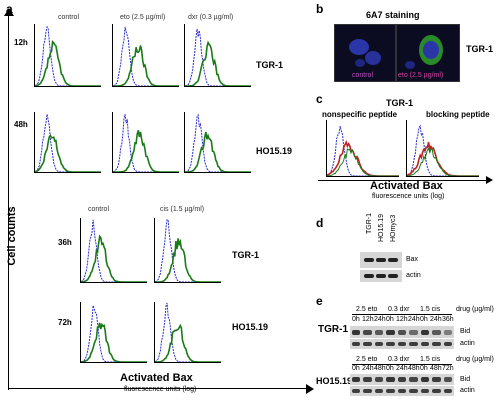 The width and height of the screenshot is (500, 400). Describe the element at coordinates (402, 344) in the screenshot. I see `blot-actin-tgr1` at that location.